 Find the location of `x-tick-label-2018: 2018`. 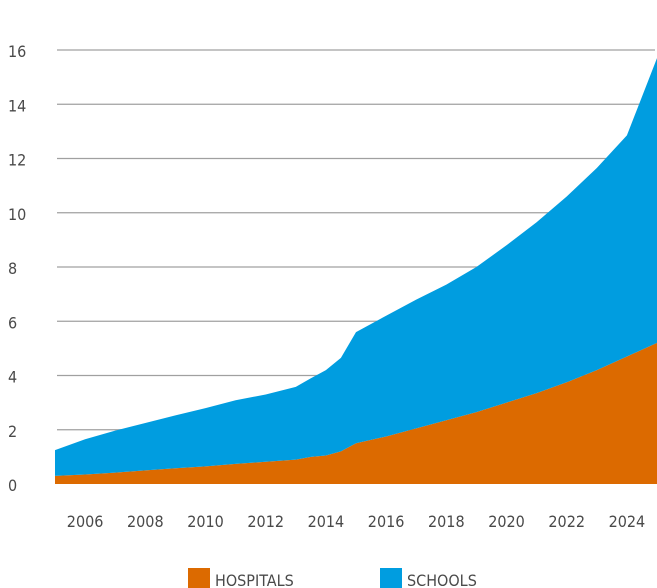

x-tick-label-2018: 2018 is located at coordinates (446, 521).